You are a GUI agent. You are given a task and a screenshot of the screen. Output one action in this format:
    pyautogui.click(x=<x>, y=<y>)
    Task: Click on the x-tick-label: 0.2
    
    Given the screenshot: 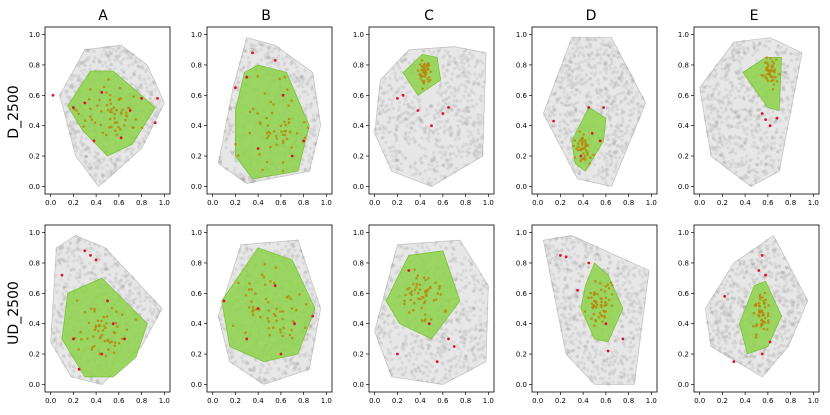 What is the action you would take?
    pyautogui.click(x=722, y=203)
    